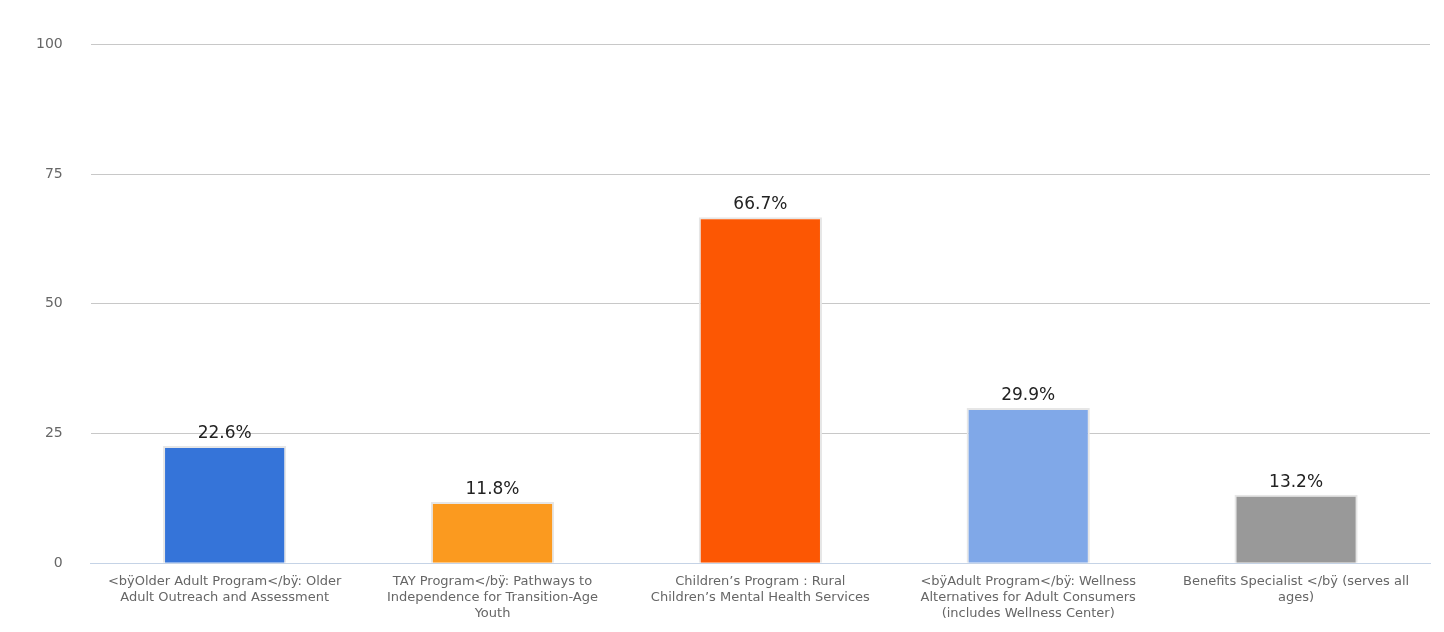 This screenshot has height=632, width=1444. Describe the element at coordinates (225, 588) in the screenshot. I see `x-tick-label: <bÿOlder Adult Program</bÿ: Older Adult Outreach and Assessment` at that location.